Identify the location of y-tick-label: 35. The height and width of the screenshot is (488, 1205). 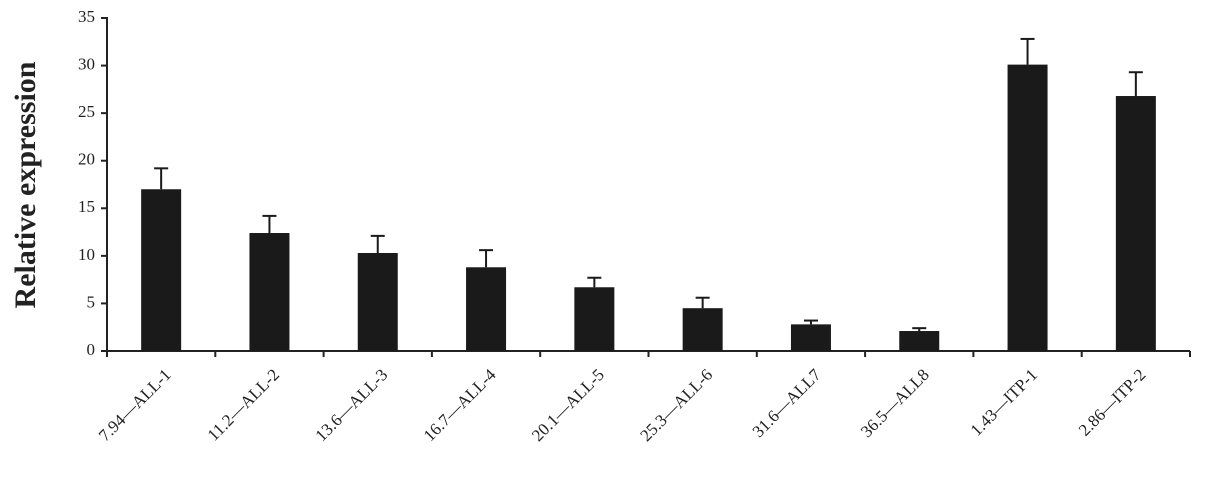
(86, 16).